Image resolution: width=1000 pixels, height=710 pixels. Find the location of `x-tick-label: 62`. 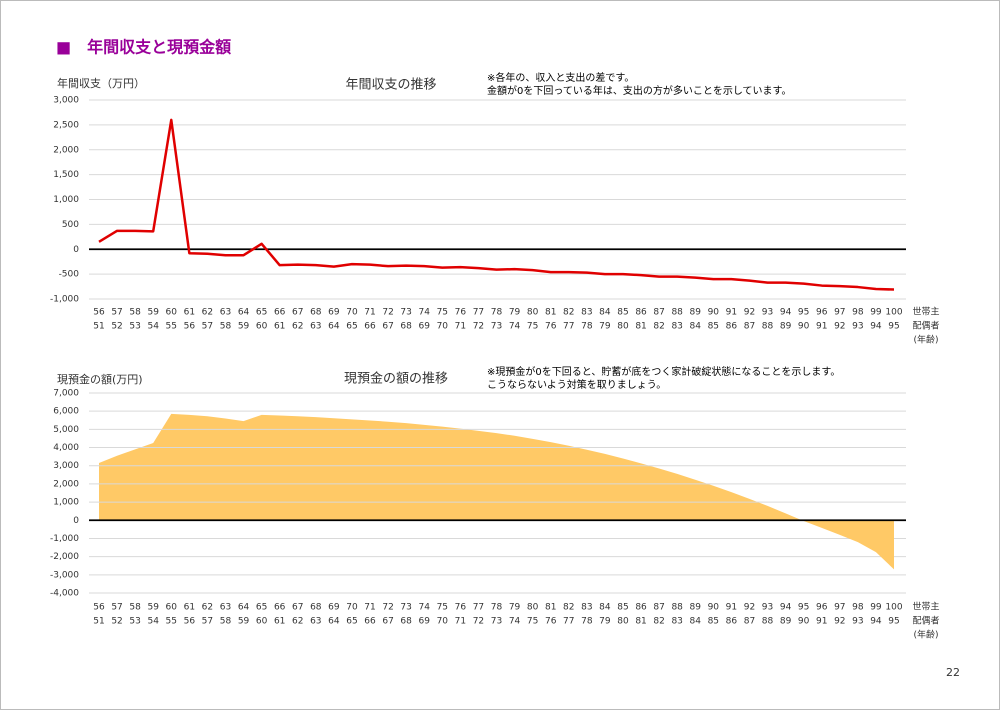

x-tick-label: 62 is located at coordinates (207, 313).